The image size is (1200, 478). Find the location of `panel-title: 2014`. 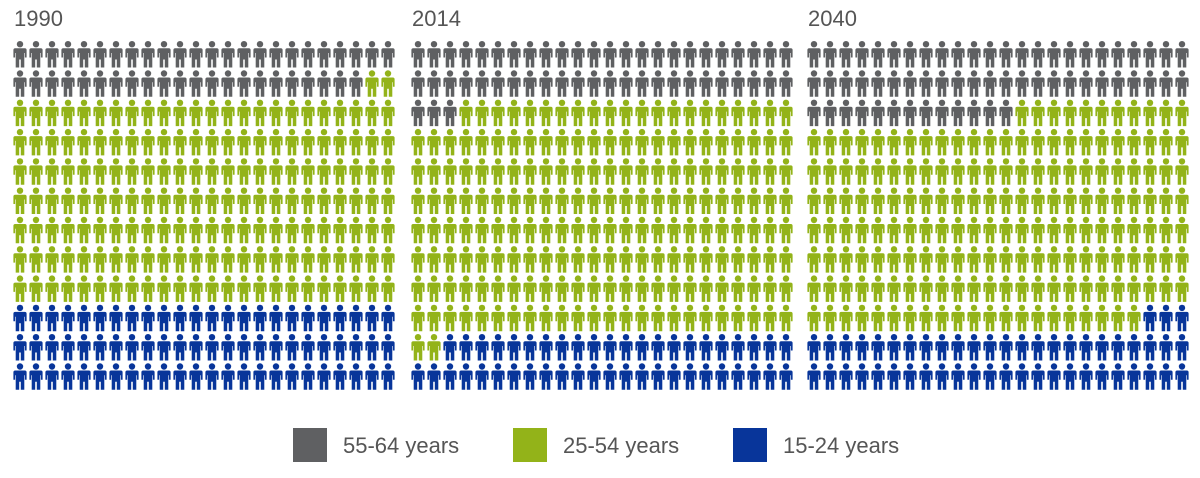

panel-title: 2014 is located at coordinates (436, 18).